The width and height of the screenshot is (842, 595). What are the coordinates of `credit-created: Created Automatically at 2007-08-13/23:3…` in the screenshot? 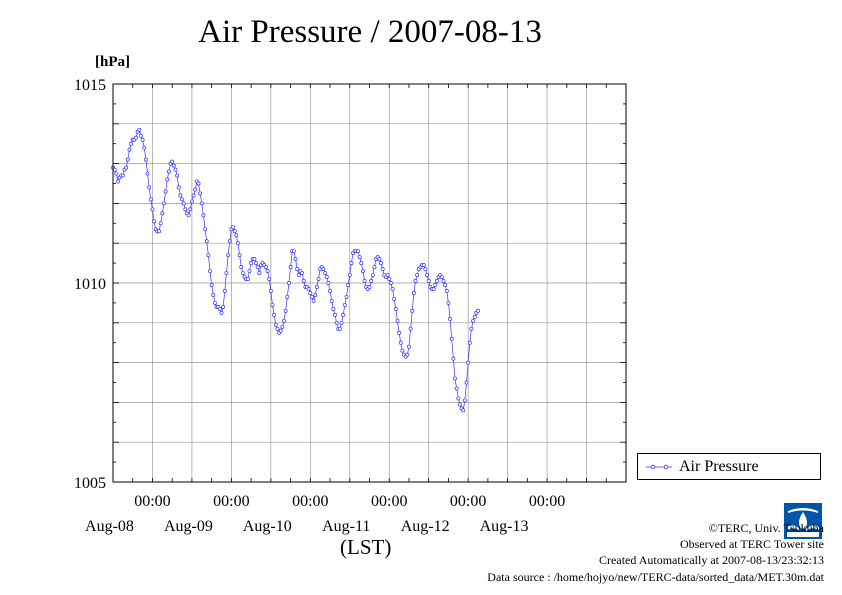 It's located at (711, 560).